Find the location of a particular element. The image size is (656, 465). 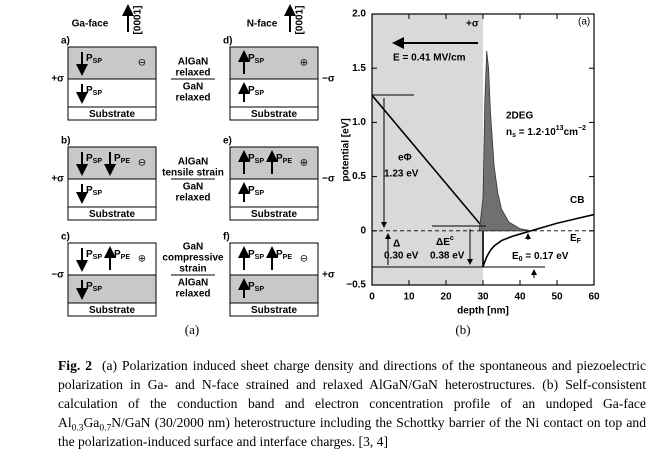

annotation: 0.38 eV is located at coordinates (447, 256).